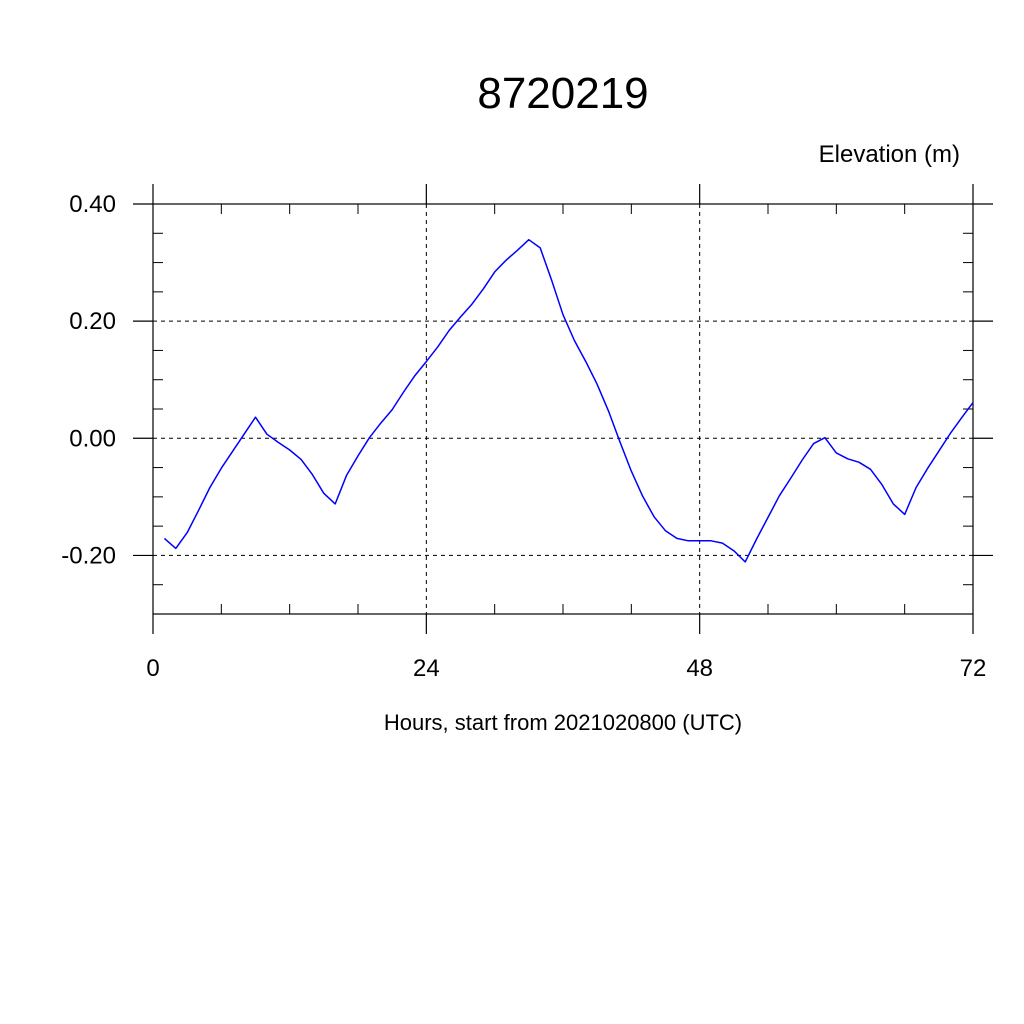 This screenshot has width=1024, height=1024. Describe the element at coordinates (973, 668) in the screenshot. I see `x-tick-label: 72` at that location.